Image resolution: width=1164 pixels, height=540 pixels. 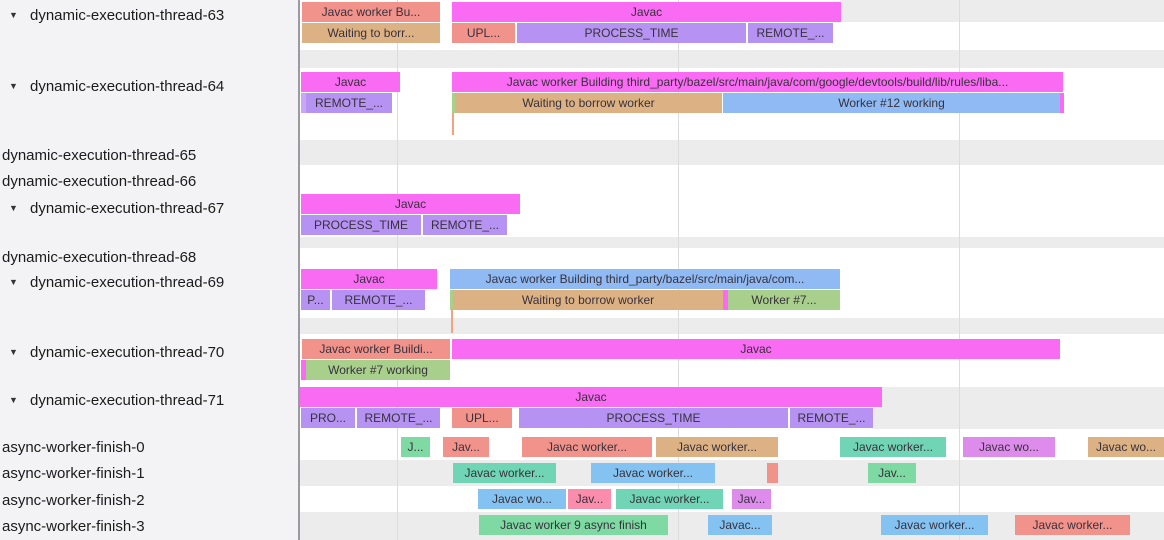 What do you see at coordinates (99, 181) in the screenshot?
I see `thread-label: dynamic-execution-thread-66` at bounding box center [99, 181].